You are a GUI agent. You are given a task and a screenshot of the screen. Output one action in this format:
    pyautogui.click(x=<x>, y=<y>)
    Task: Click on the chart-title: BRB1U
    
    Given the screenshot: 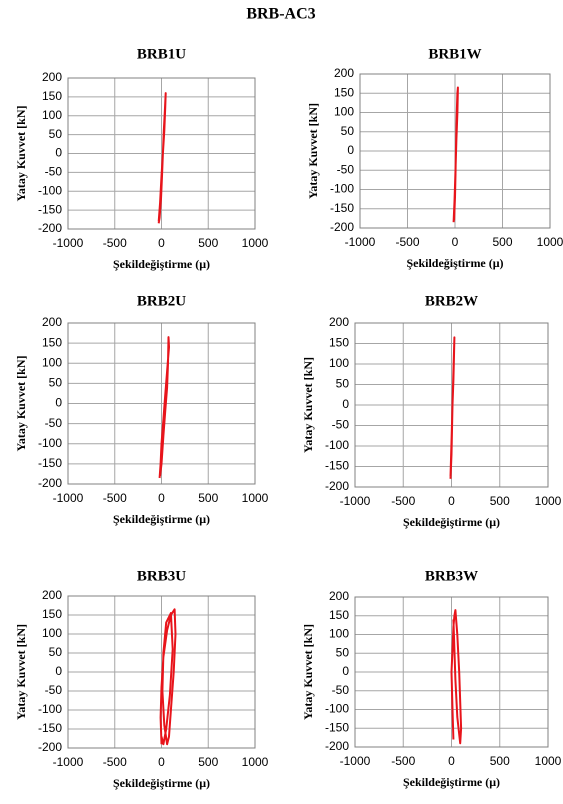 What is the action you would take?
    pyautogui.click(x=161, y=54)
    